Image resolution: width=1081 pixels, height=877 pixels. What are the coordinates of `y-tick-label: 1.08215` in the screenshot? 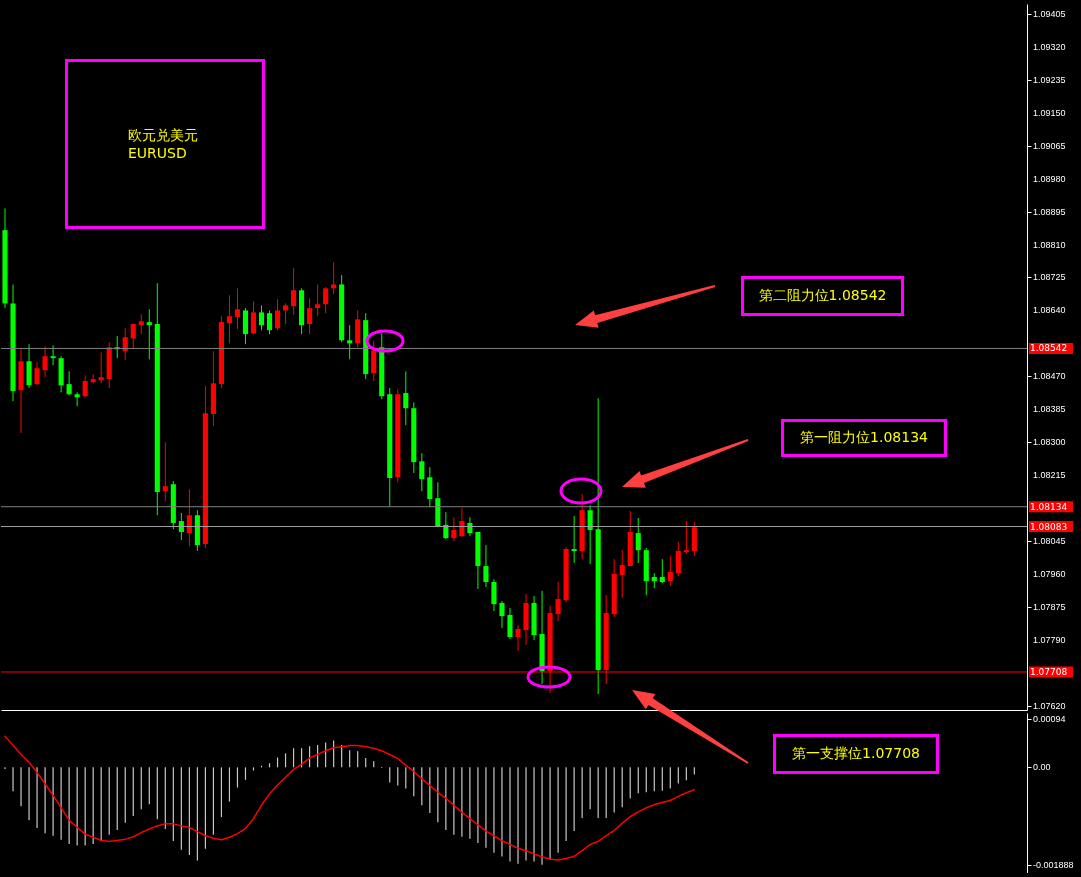 It's located at (1049, 475).